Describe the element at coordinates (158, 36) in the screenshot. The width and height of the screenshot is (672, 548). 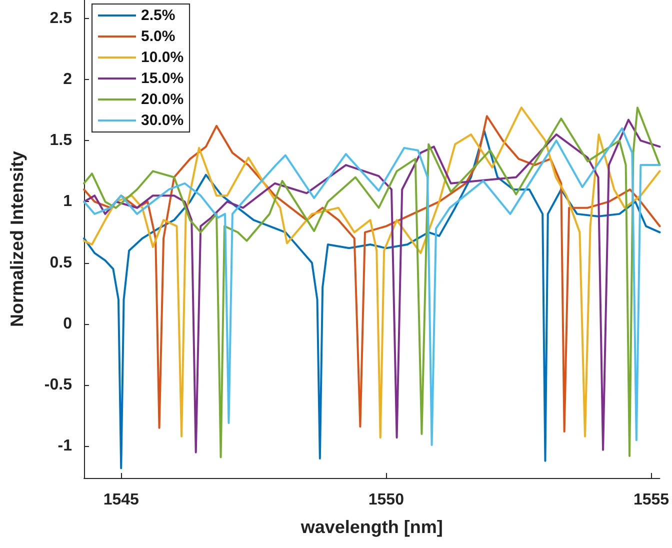
I see `legend-label: 5.0%` at that location.